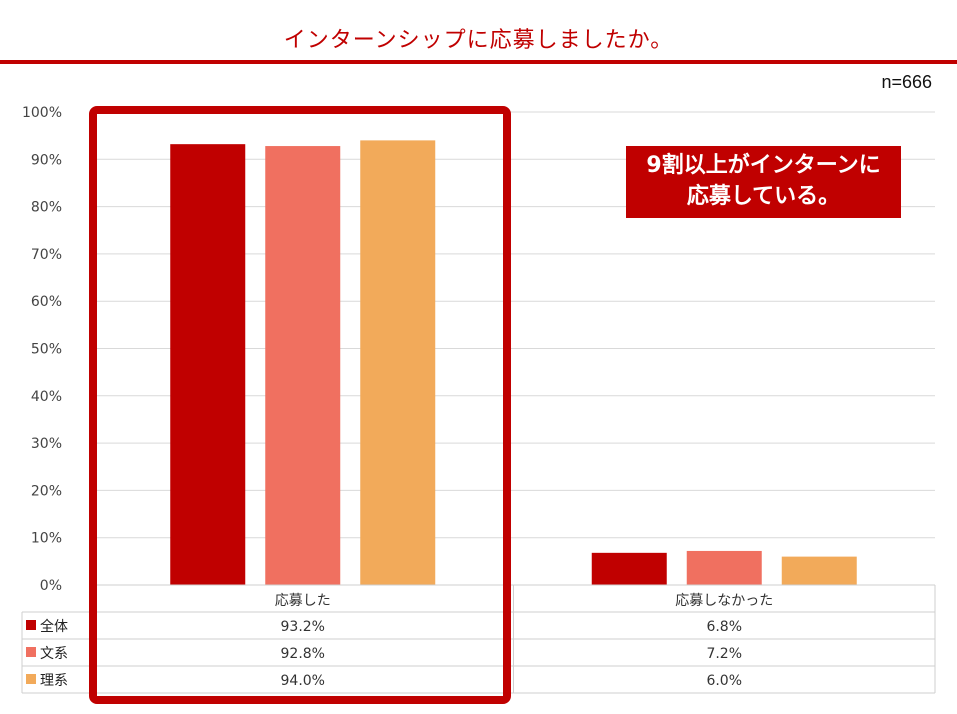 The height and width of the screenshot is (714, 957). What do you see at coordinates (724, 601) in the screenshot?
I see `category-label: 応募しなかった` at bounding box center [724, 601].